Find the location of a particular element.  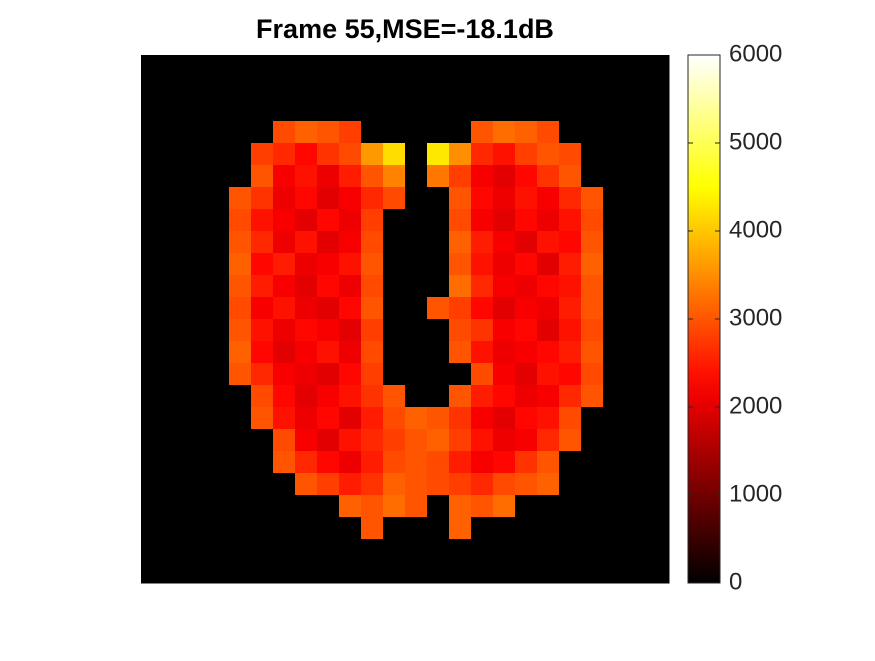

colorbar-tick-label: 6000 is located at coordinates (755, 53).